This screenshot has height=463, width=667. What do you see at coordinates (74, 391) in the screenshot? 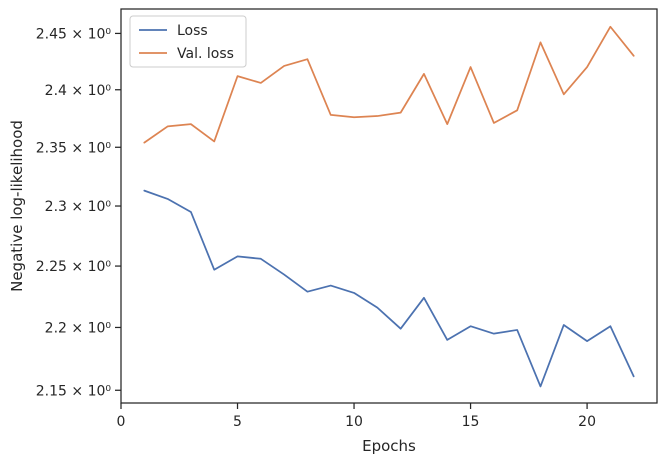
I see `y-tick-label: 2.15 × 10⁰` at bounding box center [74, 391].